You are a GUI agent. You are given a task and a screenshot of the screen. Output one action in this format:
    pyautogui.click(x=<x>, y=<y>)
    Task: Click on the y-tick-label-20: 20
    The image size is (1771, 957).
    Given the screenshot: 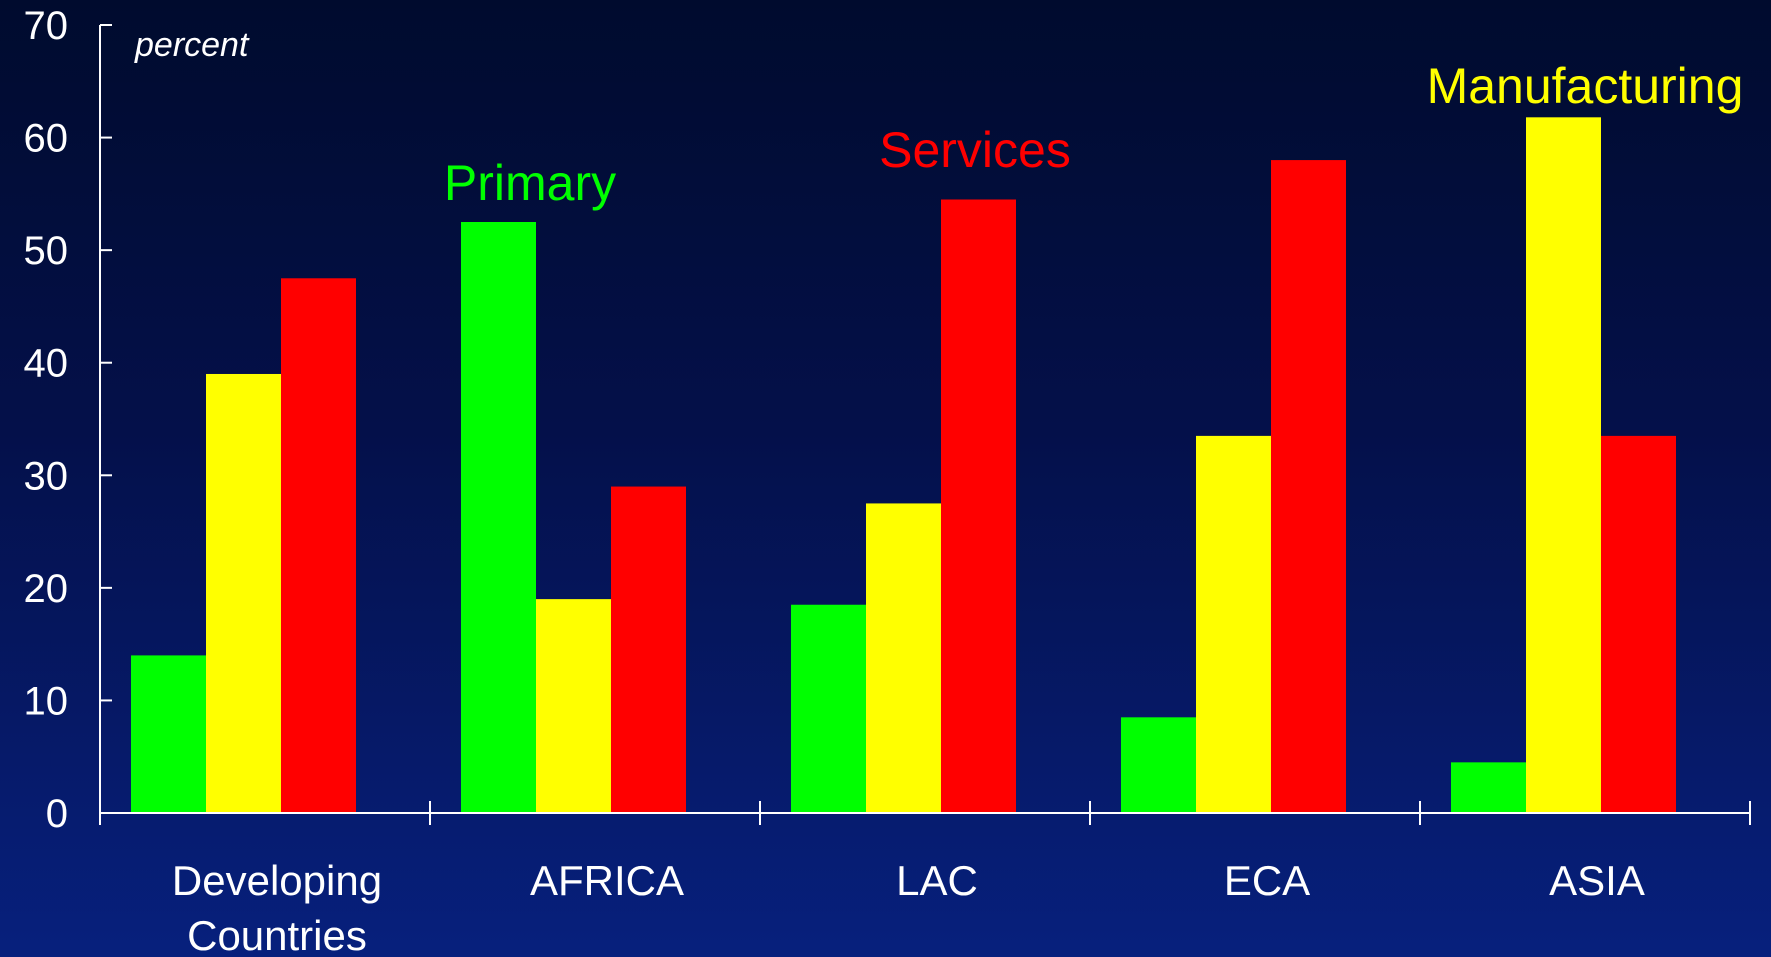 What is the action you would take?
    pyautogui.click(x=46, y=589)
    